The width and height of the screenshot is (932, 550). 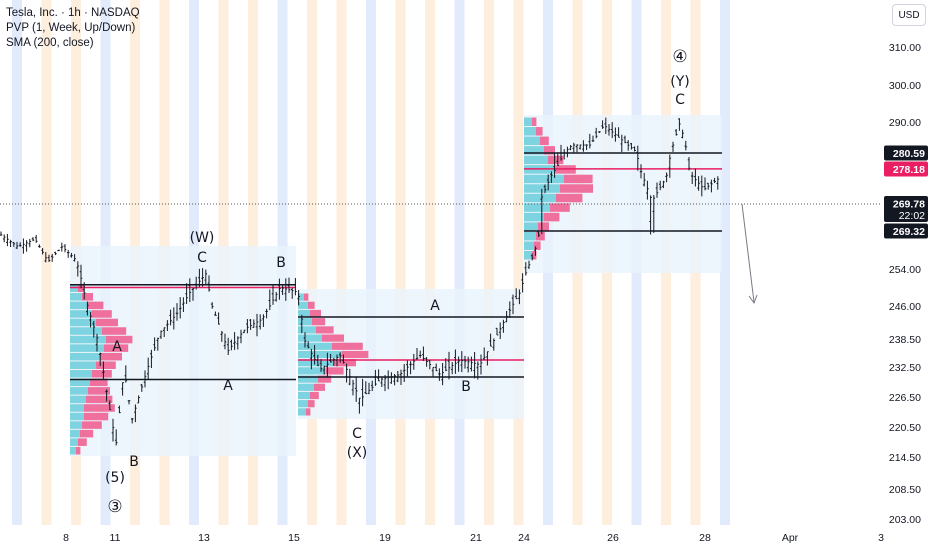 I want to click on y-tick-label: 214.50, so click(x=905, y=458).